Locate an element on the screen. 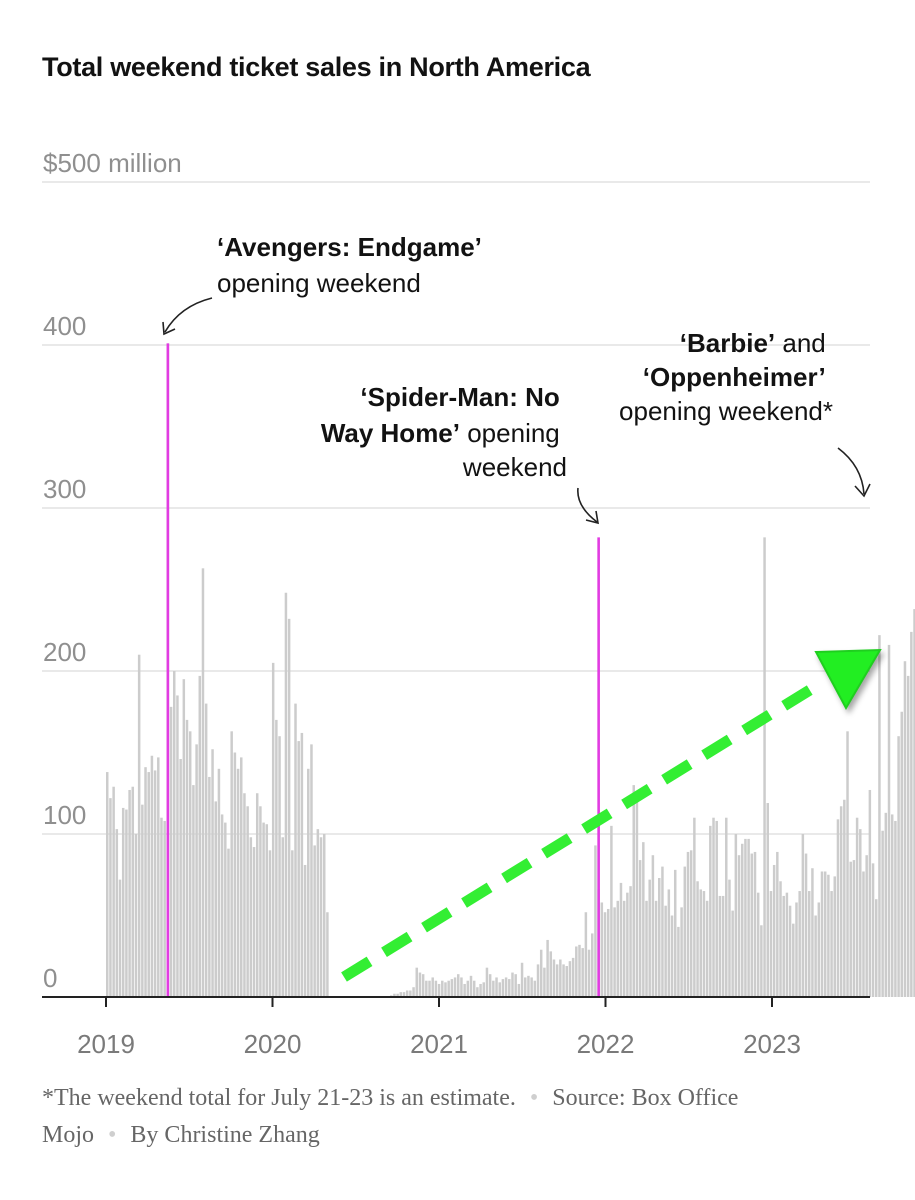 Image resolution: width=915 pixels, height=1200 pixels. annotation-barbie-title2: ‘Oppenheimer’ is located at coordinates (734, 377).